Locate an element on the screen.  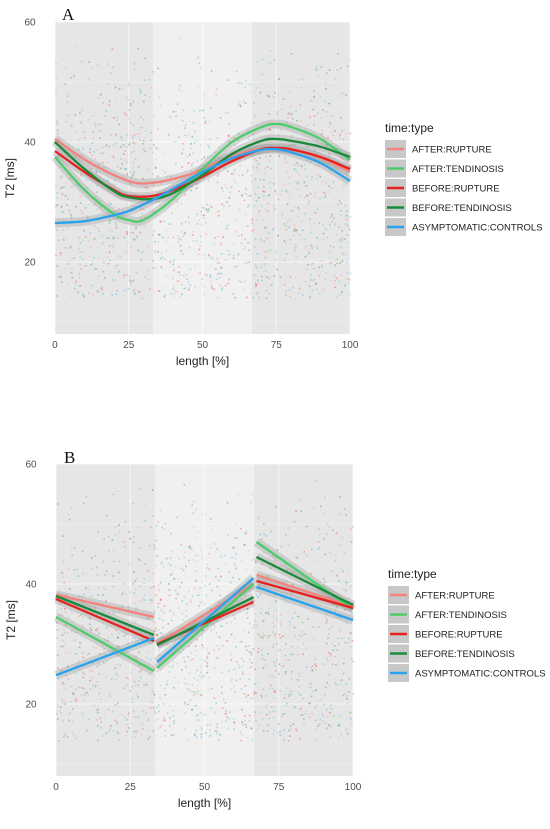
y-tick-label: 40 is located at coordinates (31, 585).